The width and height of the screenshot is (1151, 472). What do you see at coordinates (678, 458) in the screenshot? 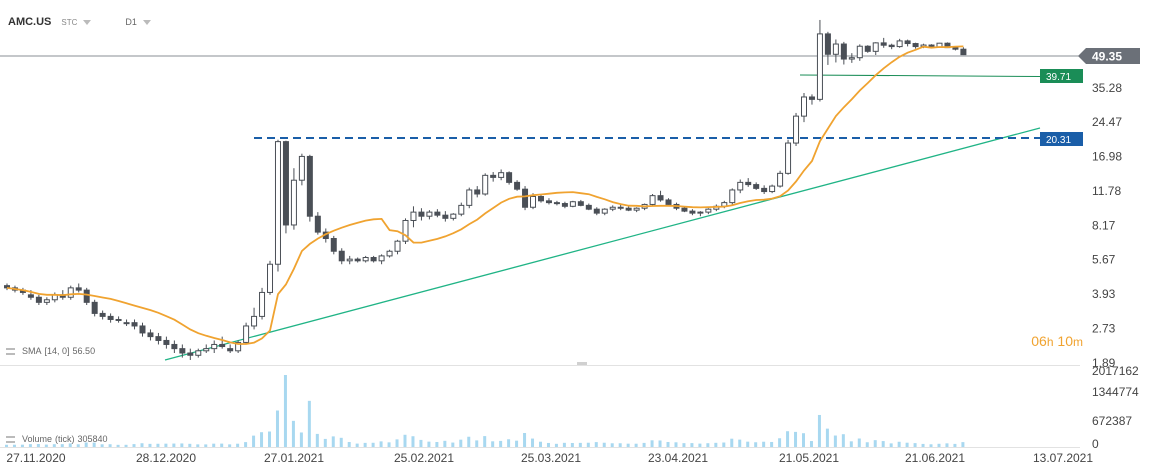
I see `date-axis-label: 23.04.2021` at bounding box center [678, 458].